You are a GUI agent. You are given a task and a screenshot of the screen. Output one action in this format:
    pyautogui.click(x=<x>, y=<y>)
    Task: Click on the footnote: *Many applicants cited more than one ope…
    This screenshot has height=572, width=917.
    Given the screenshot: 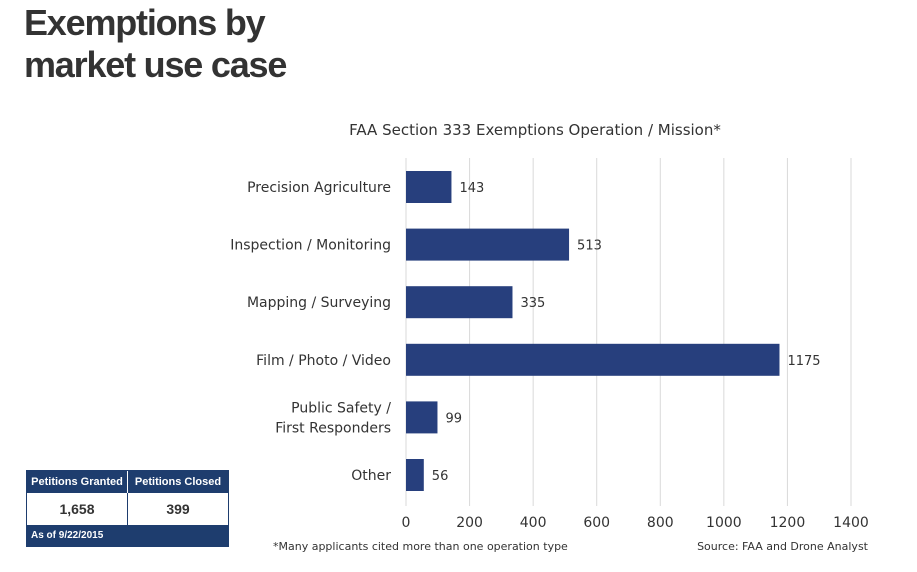 What is the action you would take?
    pyautogui.click(x=420, y=546)
    